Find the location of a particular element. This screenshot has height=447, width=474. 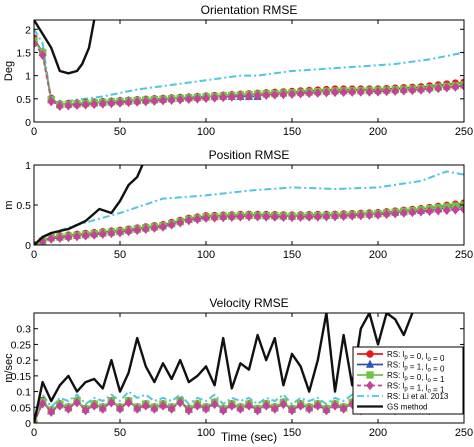

legend-marker-rs00 is located at coordinates (370, 354).